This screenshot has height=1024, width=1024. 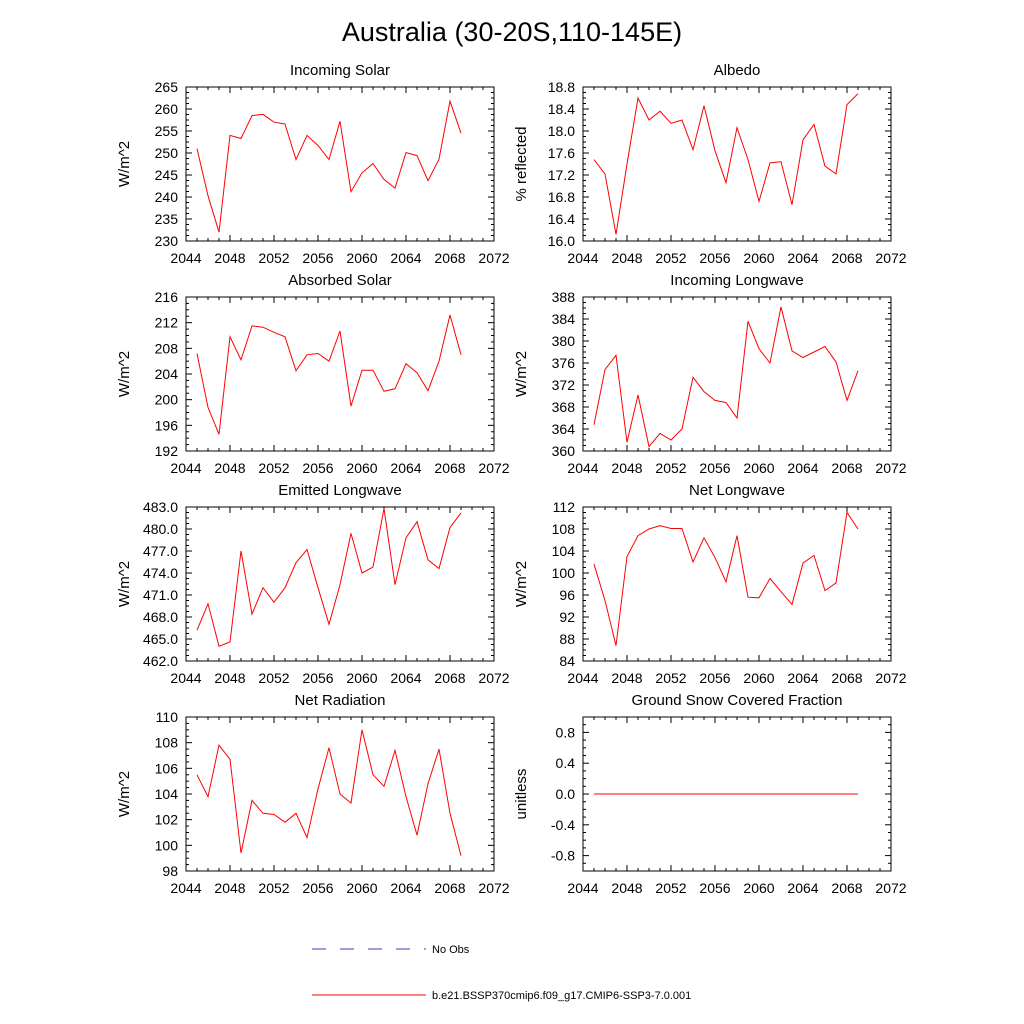 What do you see at coordinates (561, 219) in the screenshot?
I see `y-tick-label: 16.4` at bounding box center [561, 219].